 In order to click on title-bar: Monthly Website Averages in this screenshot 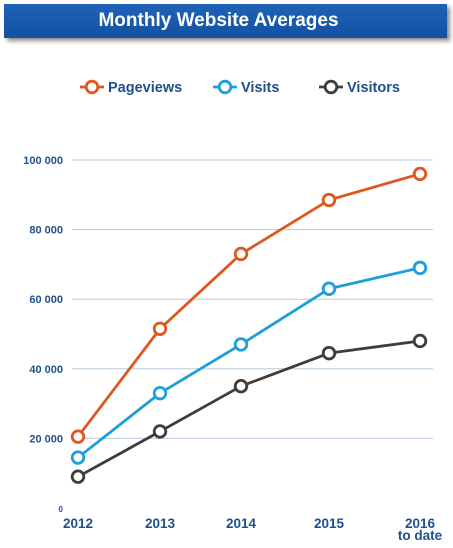, I will do `click(225, 21)`.